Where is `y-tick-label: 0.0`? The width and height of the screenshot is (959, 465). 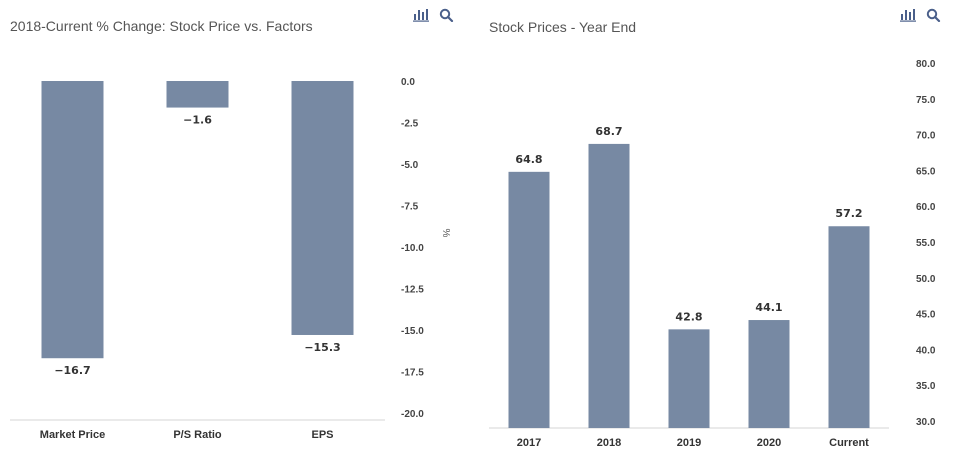
y-tick-label: 0.0 is located at coordinates (408, 82).